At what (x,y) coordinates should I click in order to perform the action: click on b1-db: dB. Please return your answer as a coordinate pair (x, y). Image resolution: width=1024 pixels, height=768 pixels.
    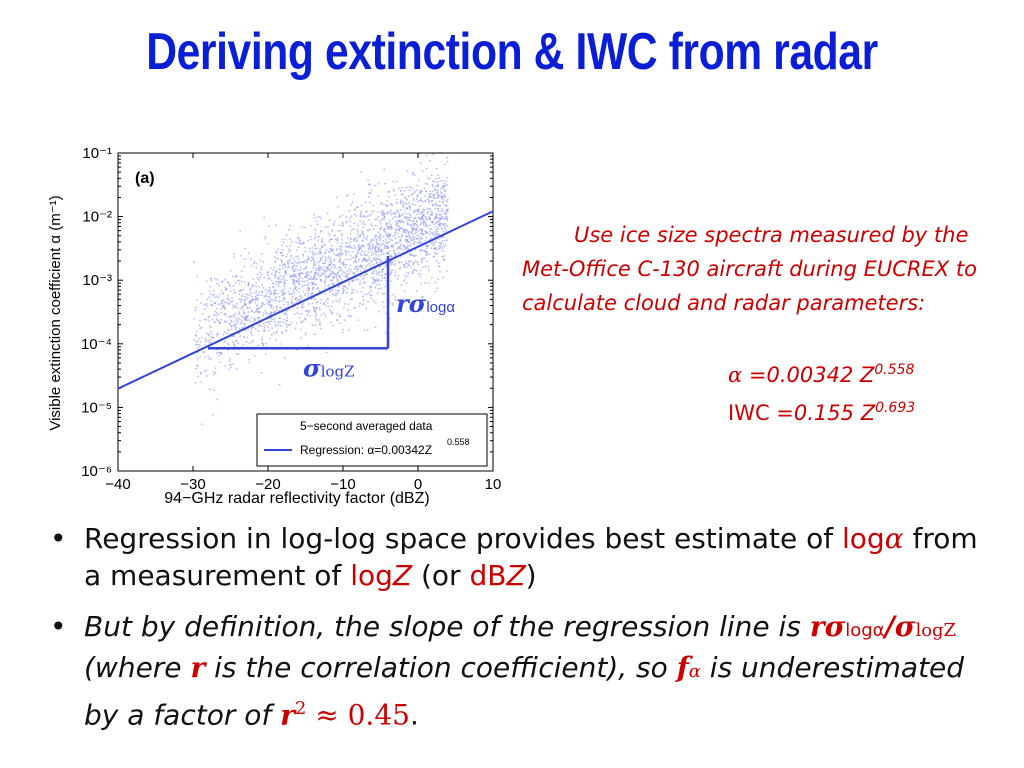
    Looking at the image, I should click on (488, 575).